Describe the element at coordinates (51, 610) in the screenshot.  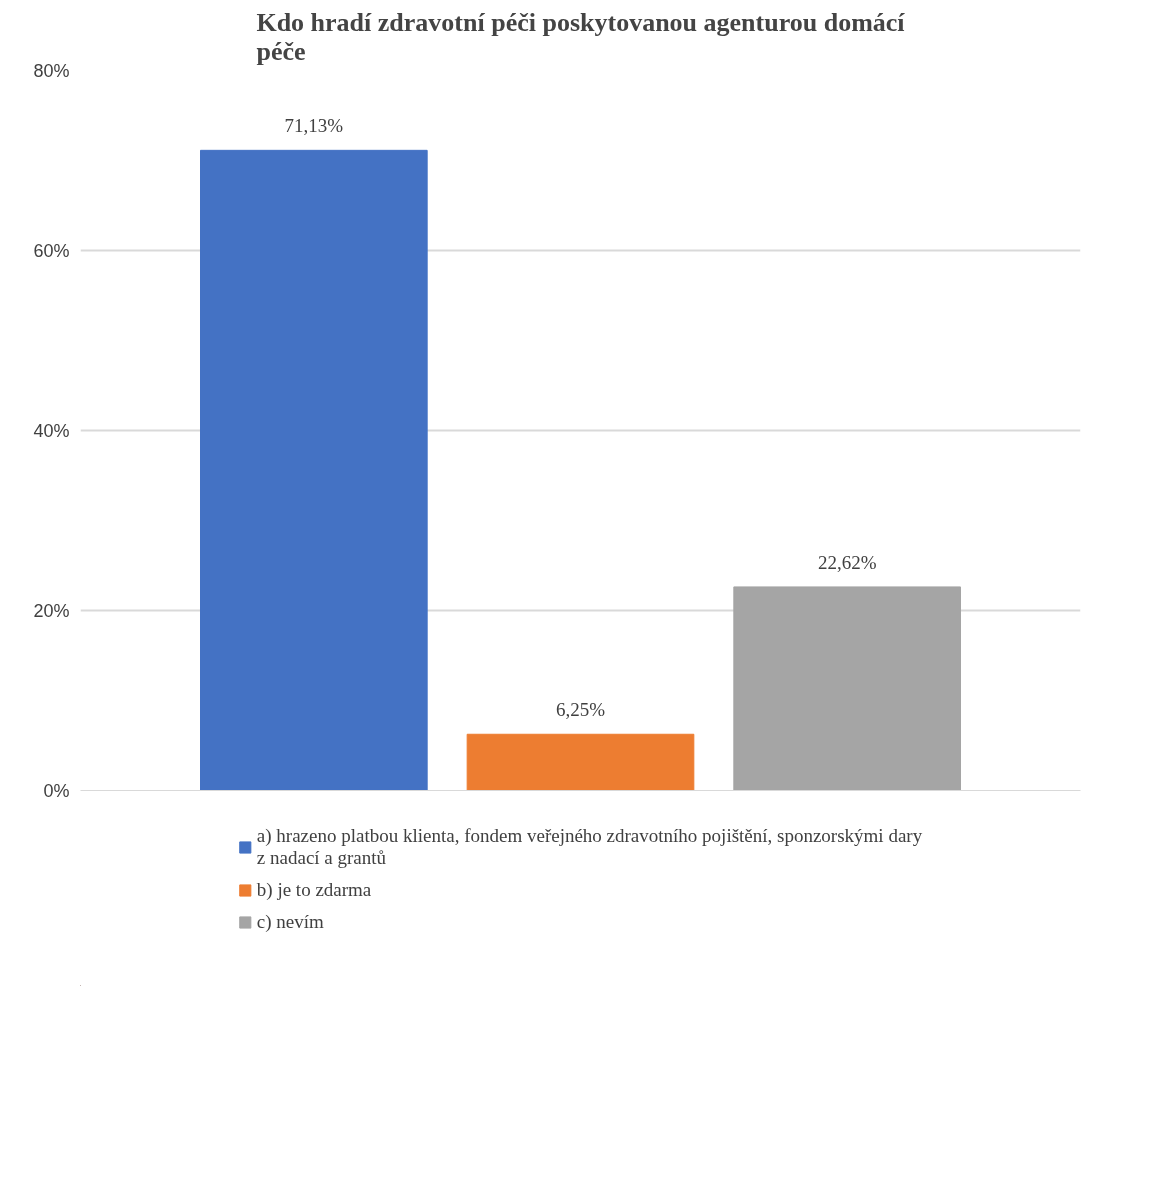
I see `y-tick-label: 20%` at that location.